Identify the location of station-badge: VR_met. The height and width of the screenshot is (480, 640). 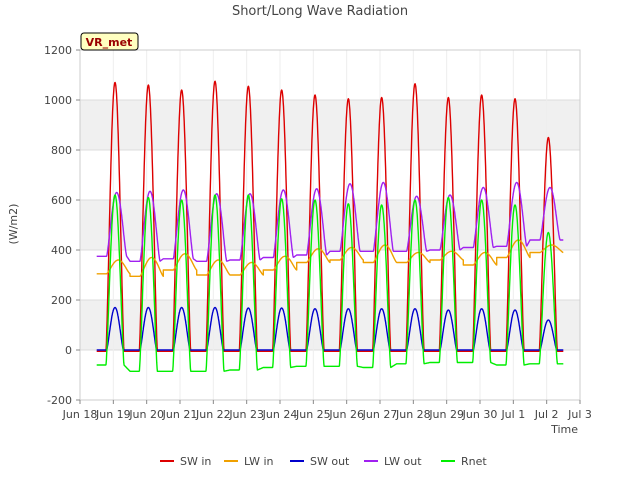
(109, 41).